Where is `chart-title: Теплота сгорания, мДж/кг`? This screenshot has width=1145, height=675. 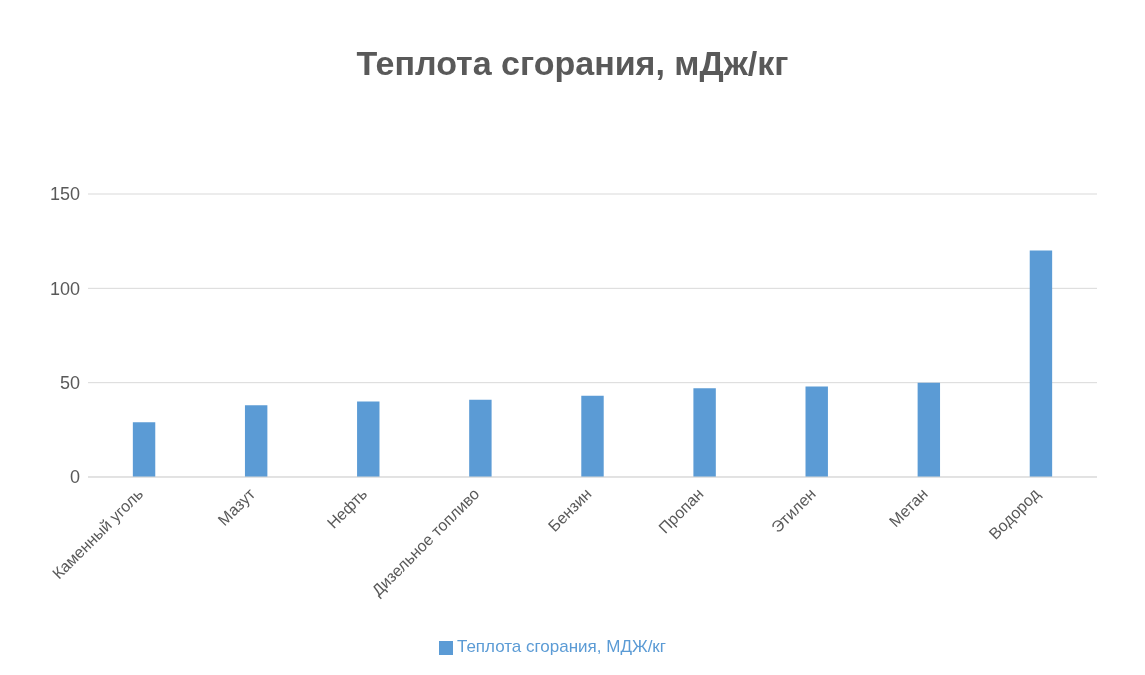
chart-title: Теплота сгорания, мДж/кг is located at coordinates (572, 63).